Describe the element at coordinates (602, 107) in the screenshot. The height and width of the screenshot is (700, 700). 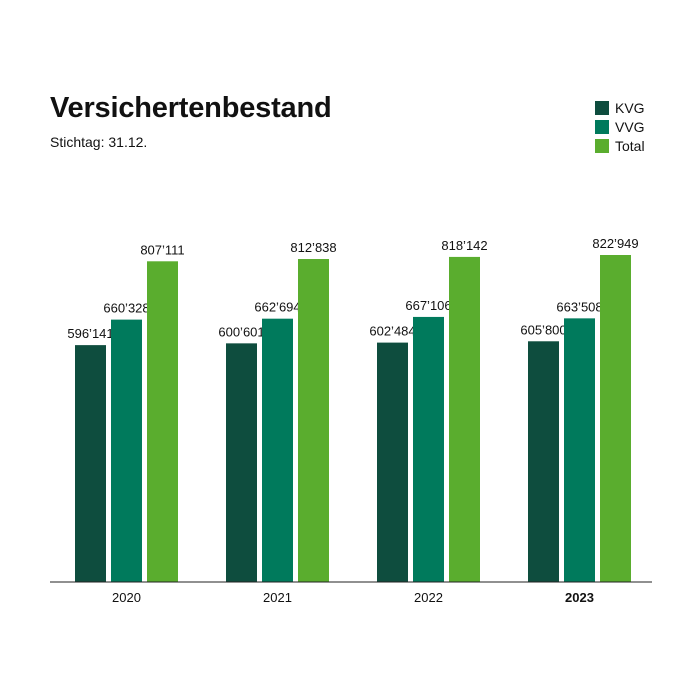
I see `legend-swatch-kvg` at that location.